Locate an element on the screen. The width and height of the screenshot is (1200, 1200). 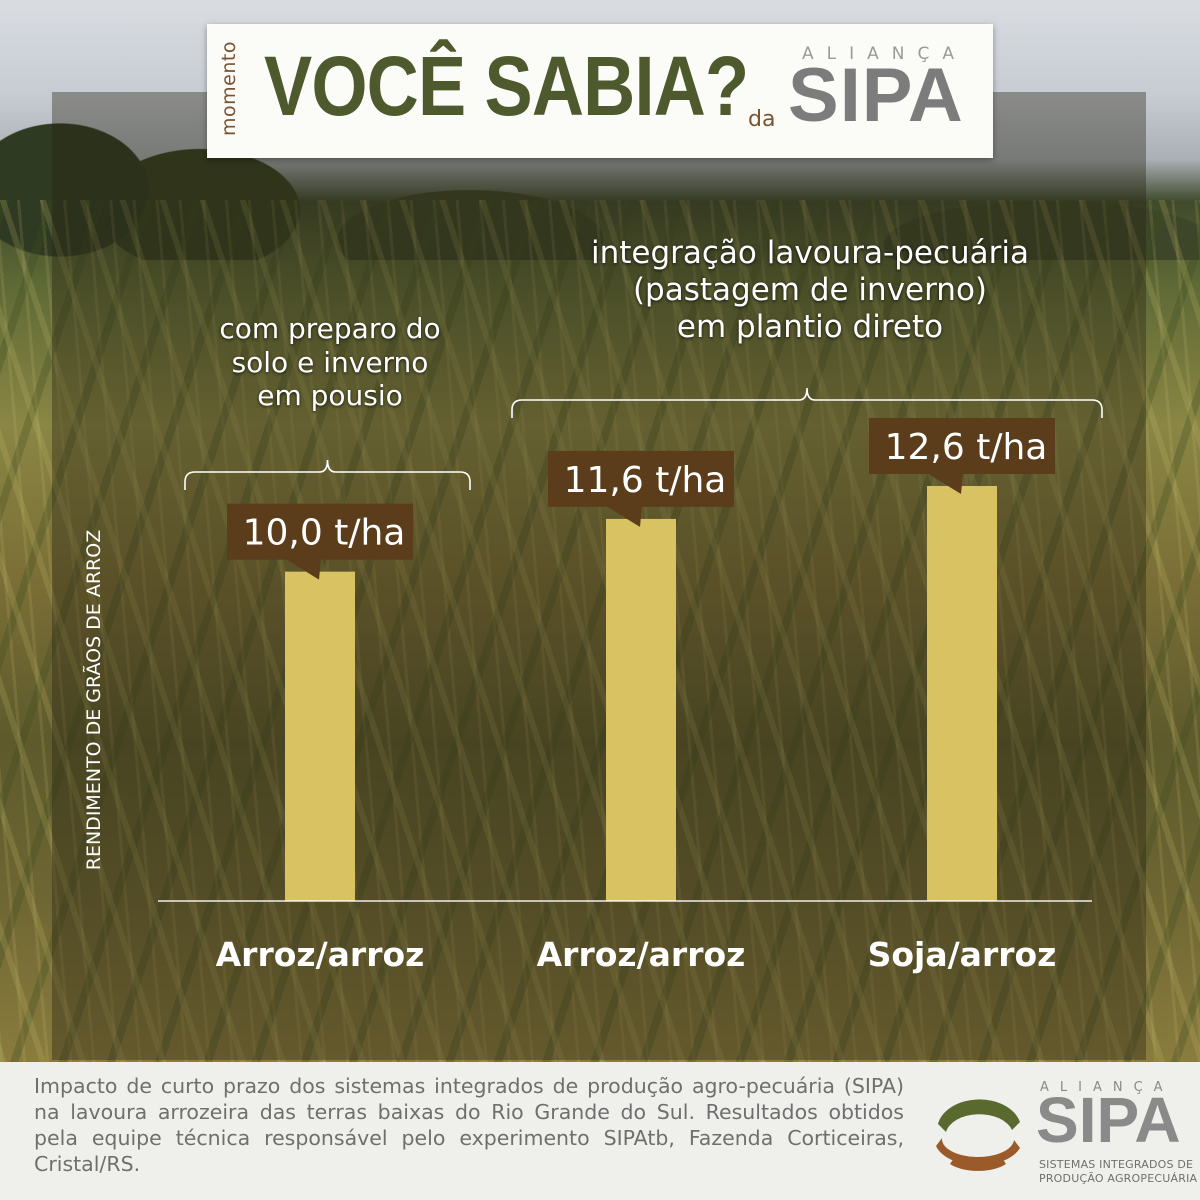
data-label-bubble: 12,6 t/ha is located at coordinates (962, 456).